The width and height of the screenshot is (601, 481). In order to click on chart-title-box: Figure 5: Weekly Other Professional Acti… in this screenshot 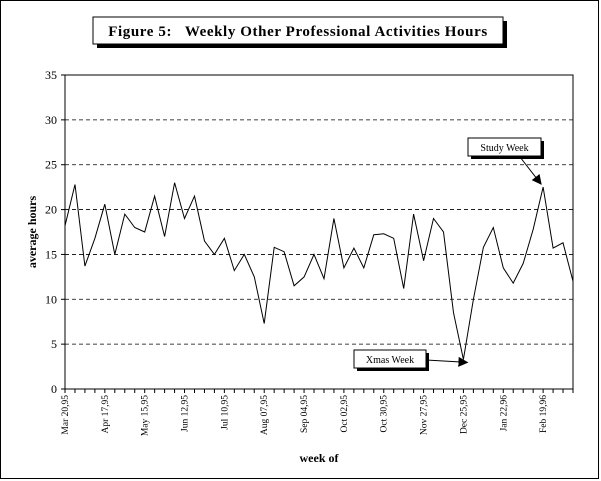, I will do `click(299, 32)`.